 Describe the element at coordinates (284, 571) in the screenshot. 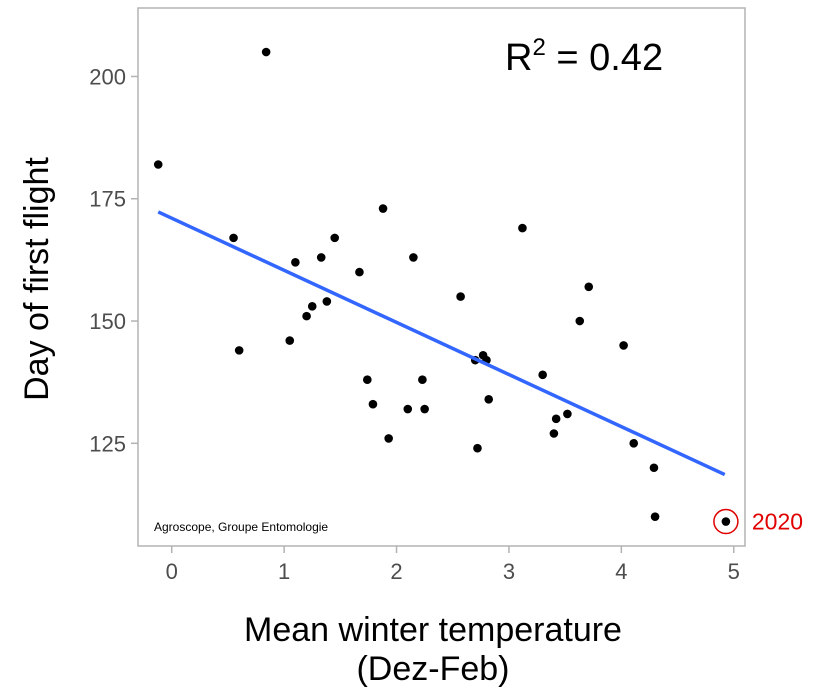

I see `x-tick-label: 1` at that location.